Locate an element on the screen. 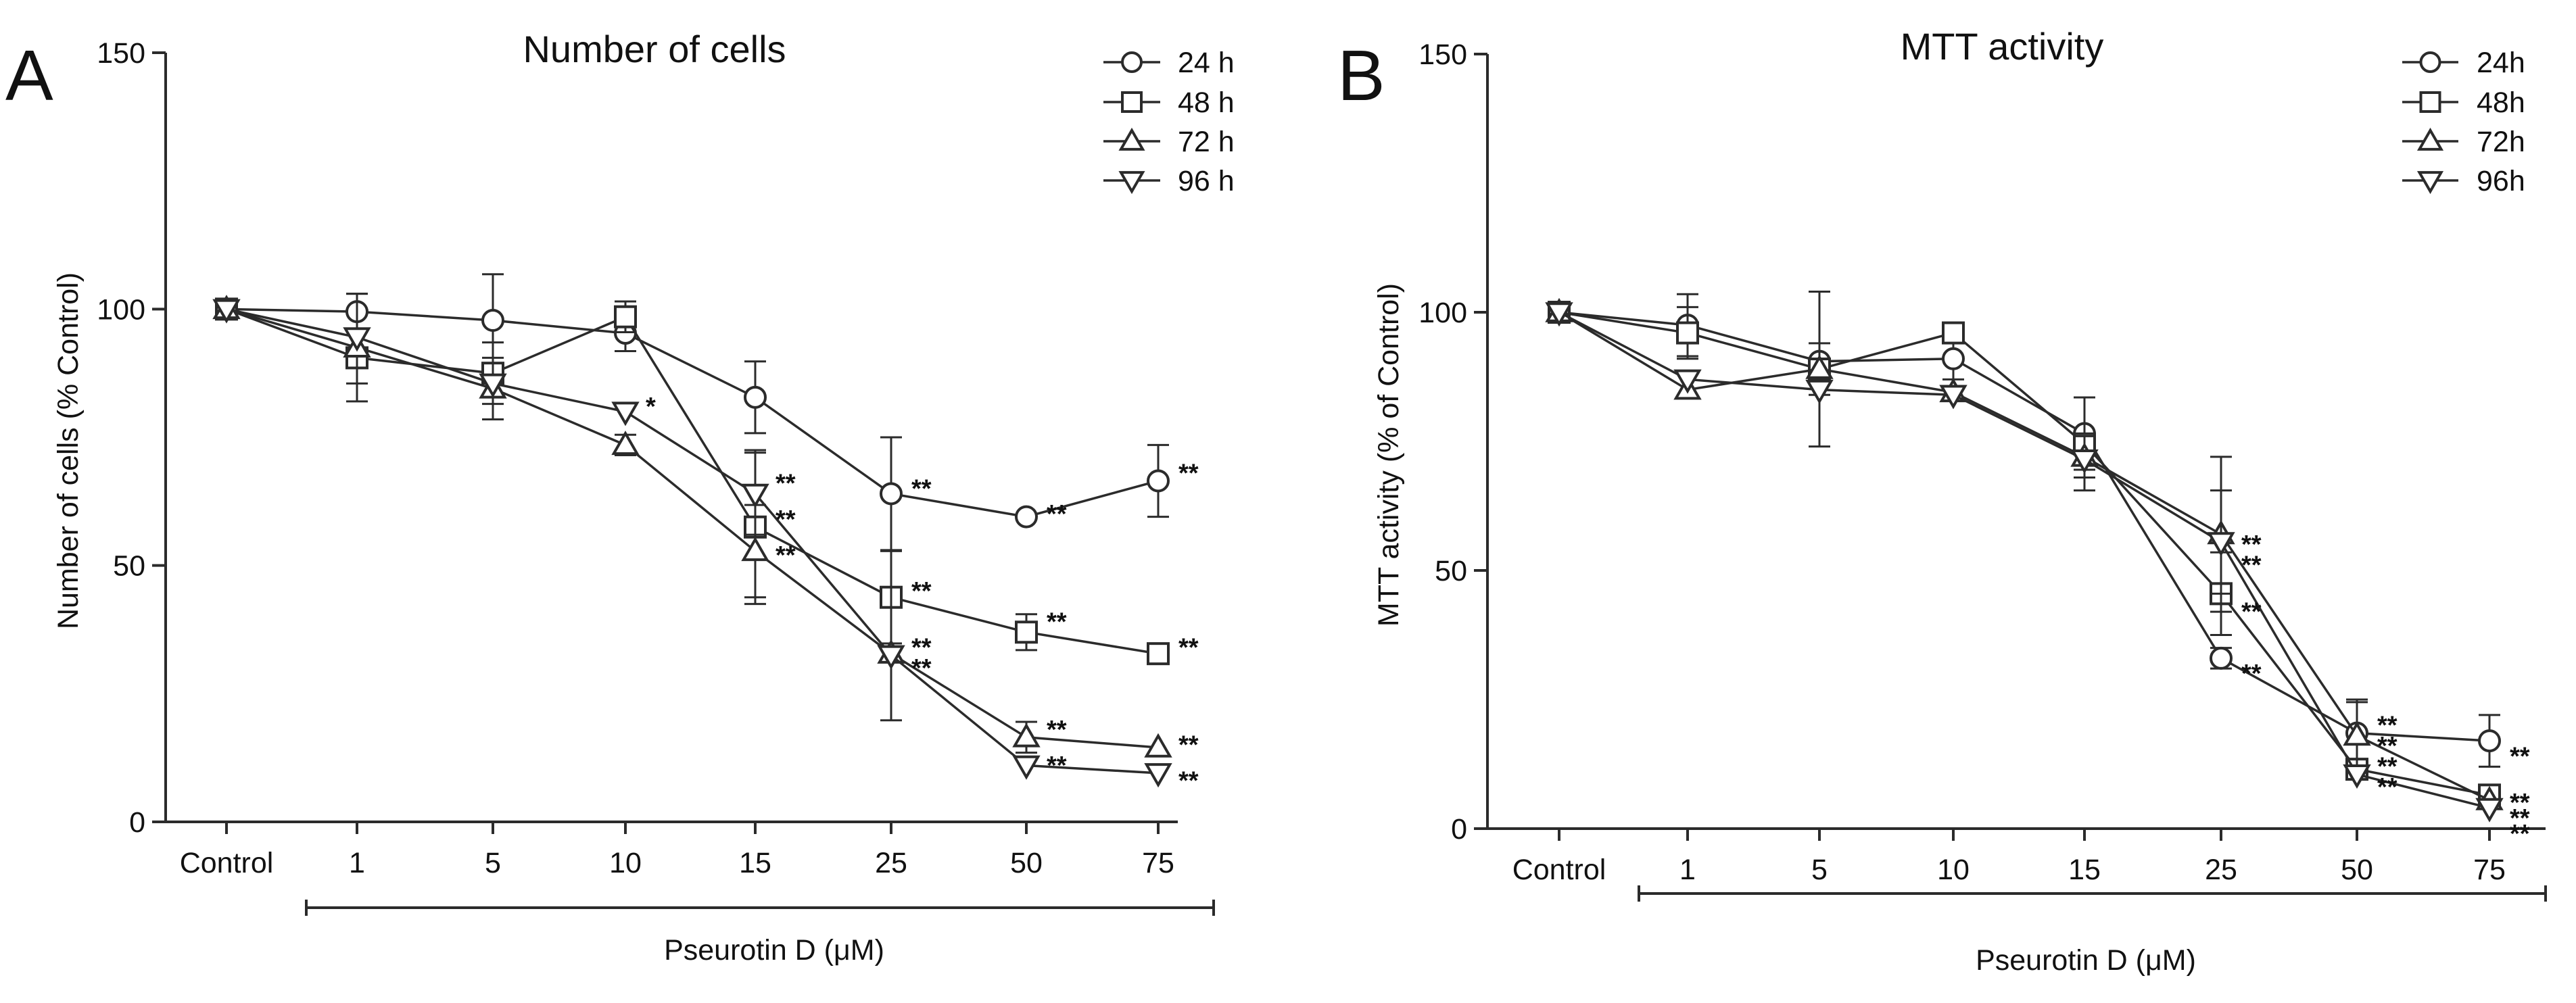 The image size is (2576, 1003). series-48h is located at coordinates (692, 481).